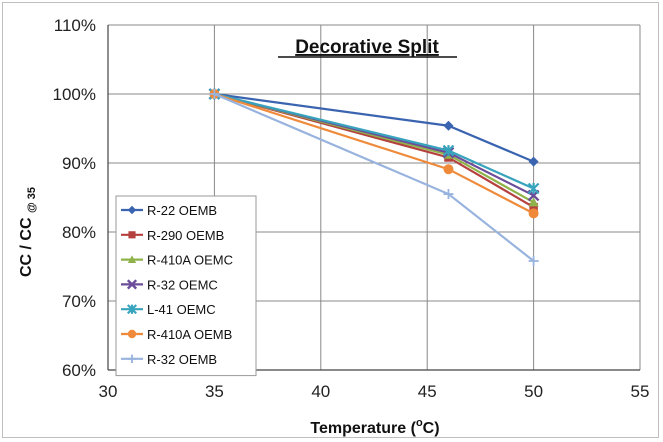  I want to click on x-axis-title-main: Temperature (, so click(363, 428).